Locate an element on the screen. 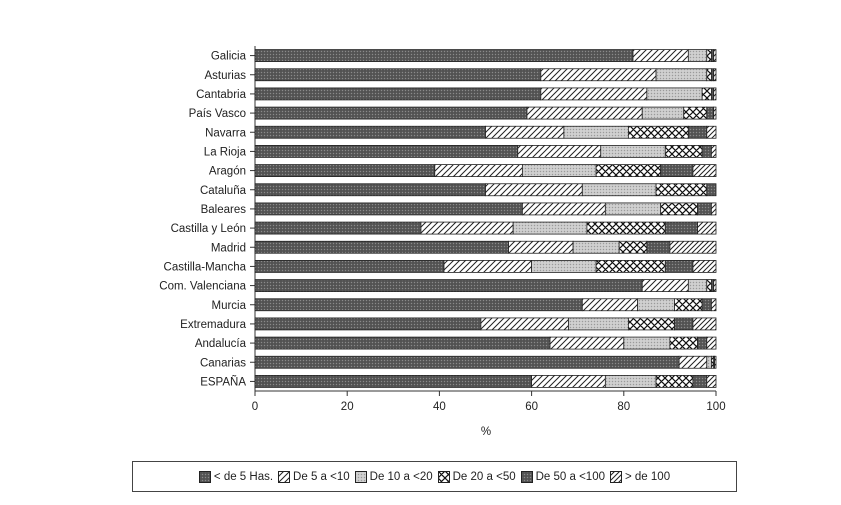  category-label: Com. Valenciana is located at coordinates (202, 287).